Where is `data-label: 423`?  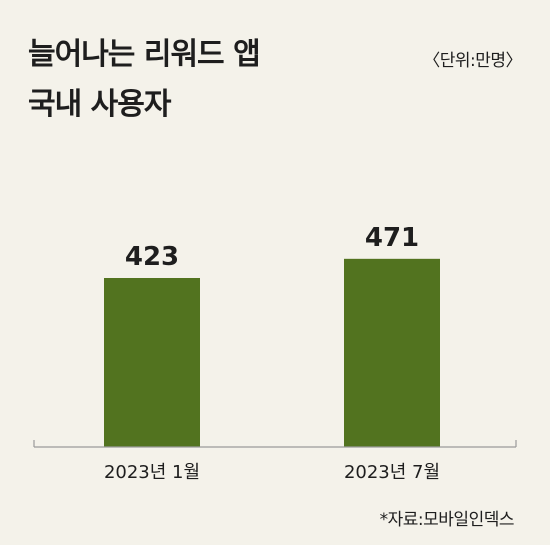 data-label: 423 is located at coordinates (152, 257).